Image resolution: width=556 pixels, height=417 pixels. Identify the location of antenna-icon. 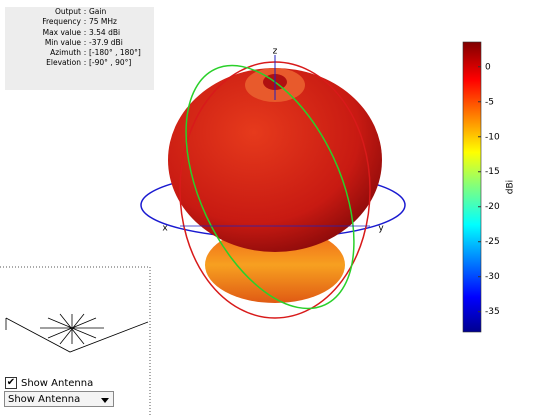
(77, 333).